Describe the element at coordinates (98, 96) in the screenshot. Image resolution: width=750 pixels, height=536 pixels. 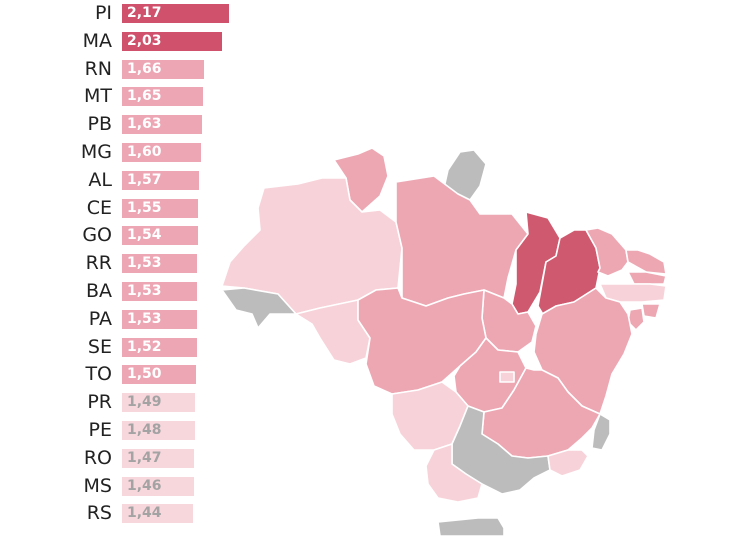
I see `state-label: MT` at that location.